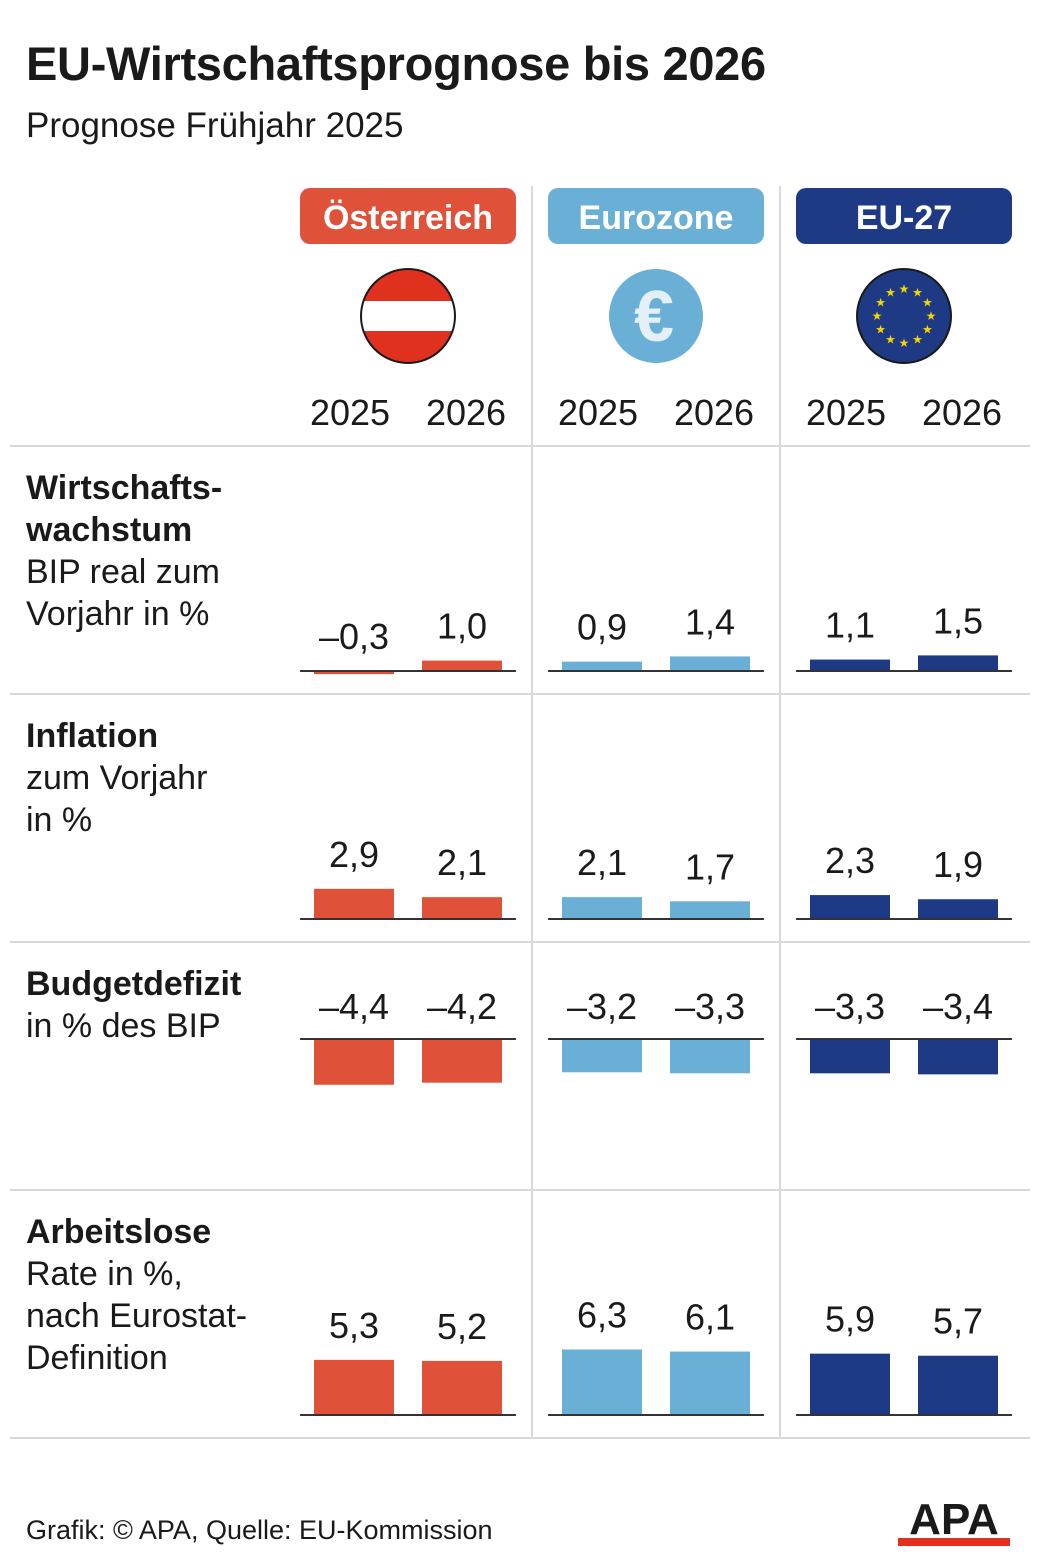  What do you see at coordinates (259, 1530) in the screenshot?
I see `source-credit: Grafik: © APA, Quelle: EU-Kommission` at bounding box center [259, 1530].